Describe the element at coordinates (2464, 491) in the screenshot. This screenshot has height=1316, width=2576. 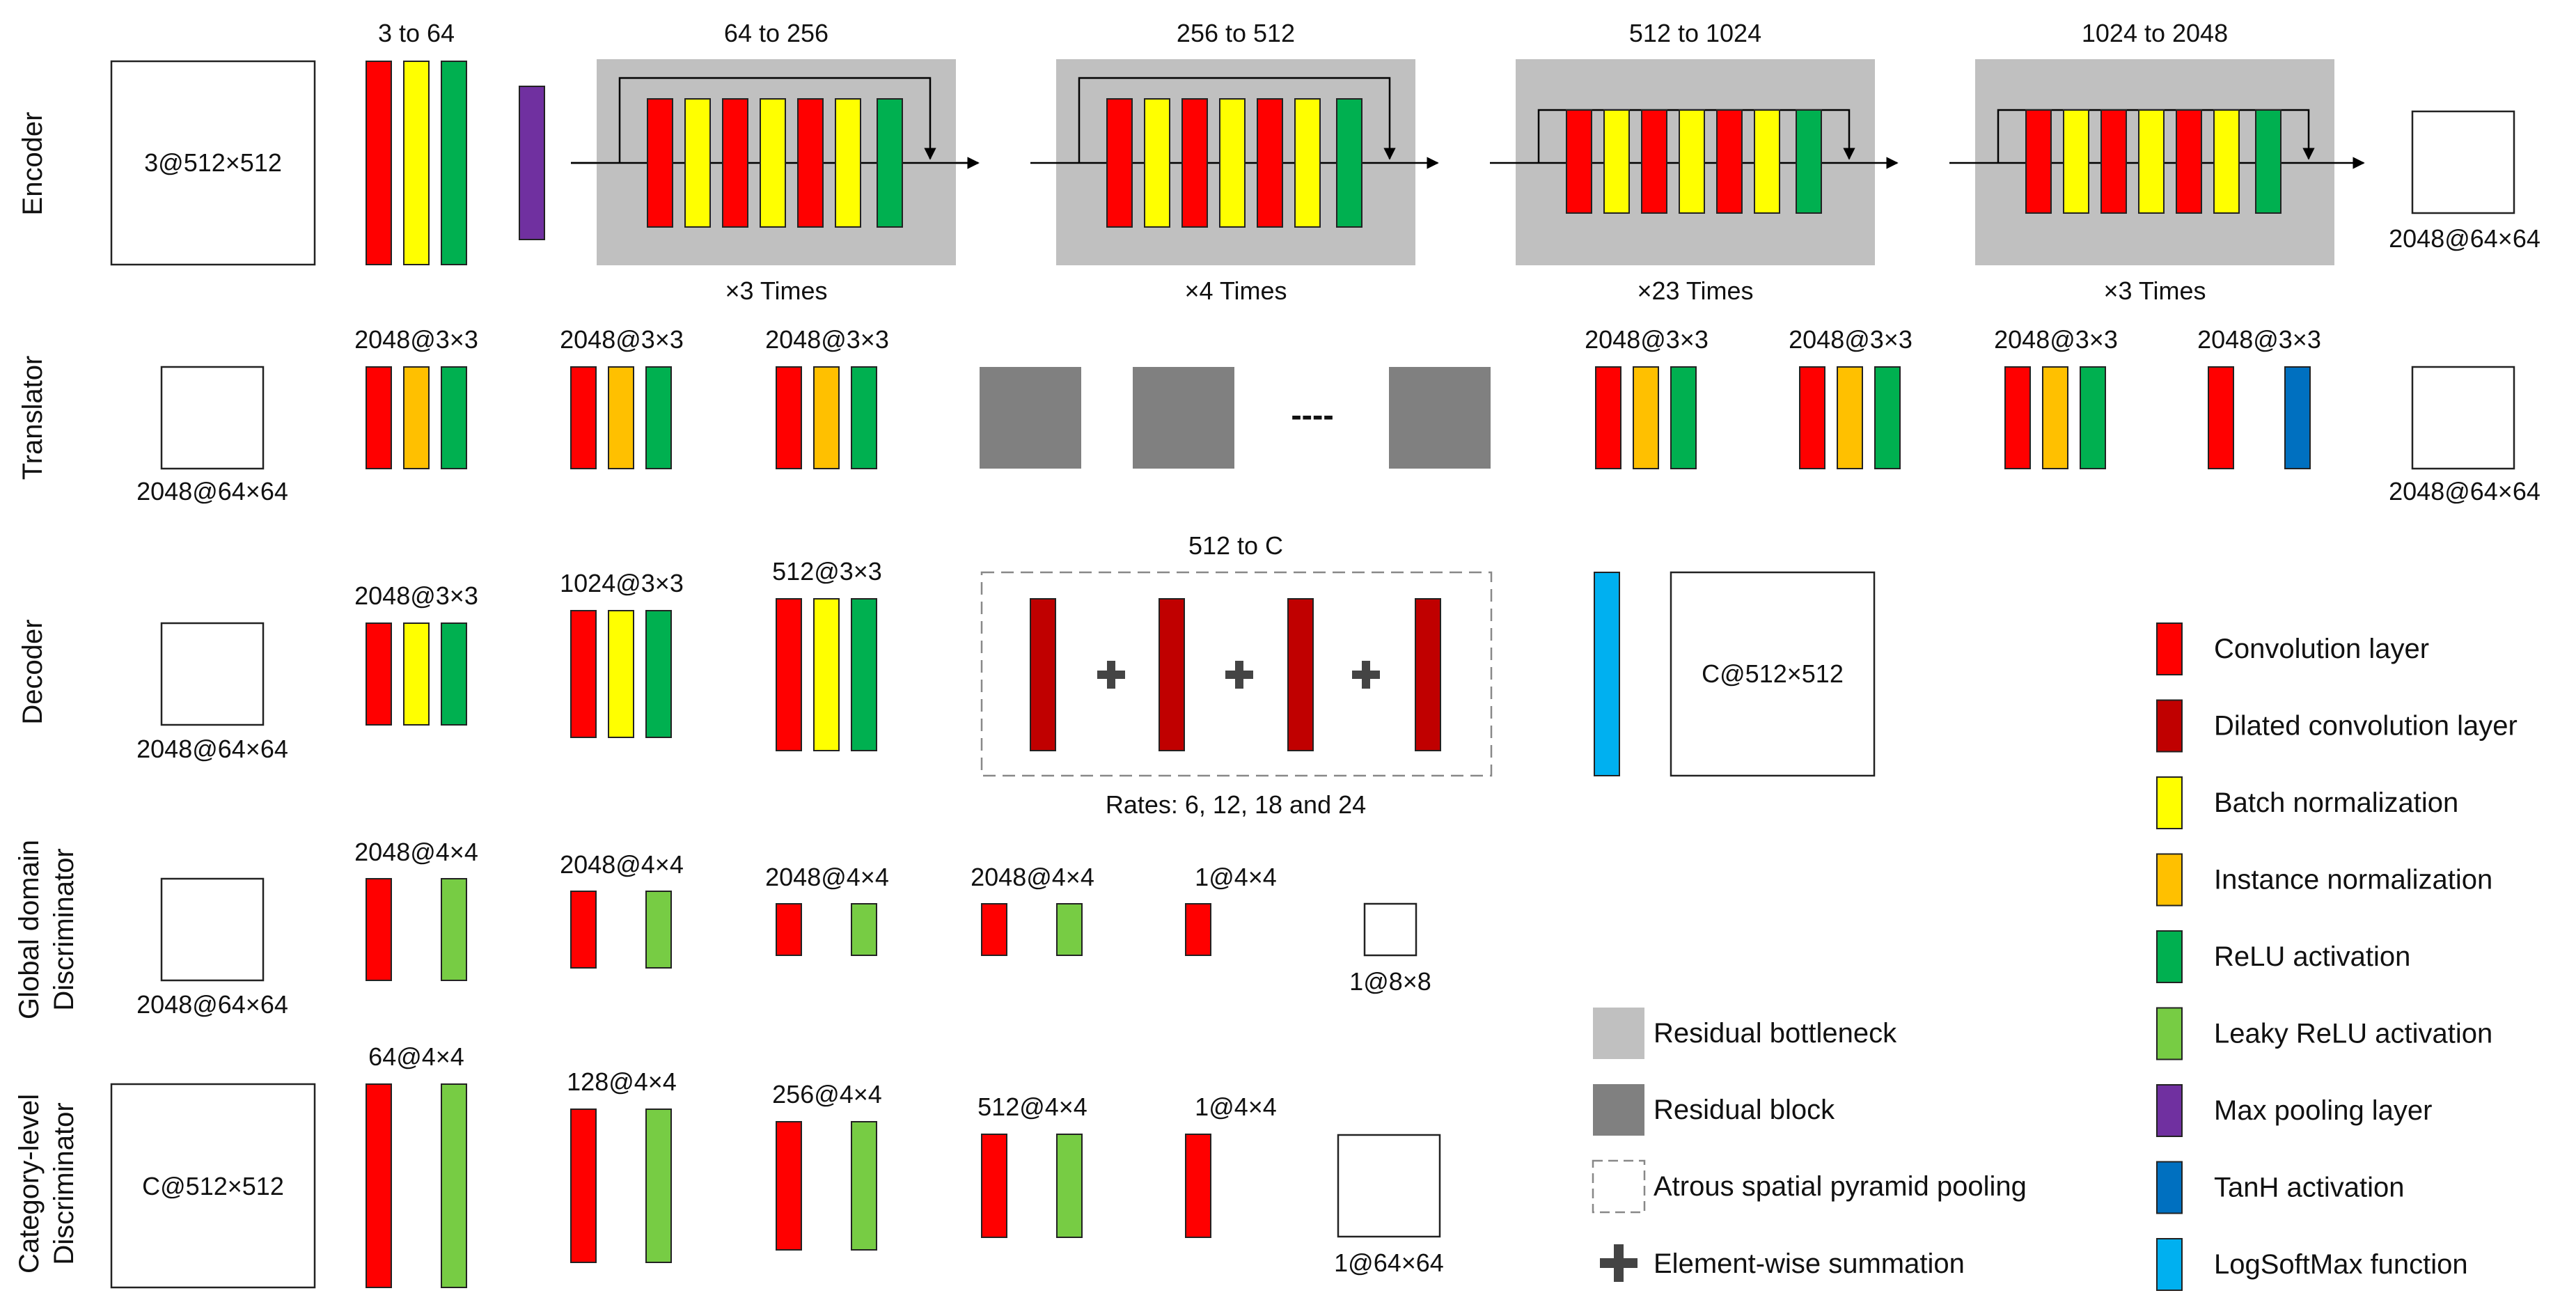
I see `translator-output-label: 2048@64×64` at that location.